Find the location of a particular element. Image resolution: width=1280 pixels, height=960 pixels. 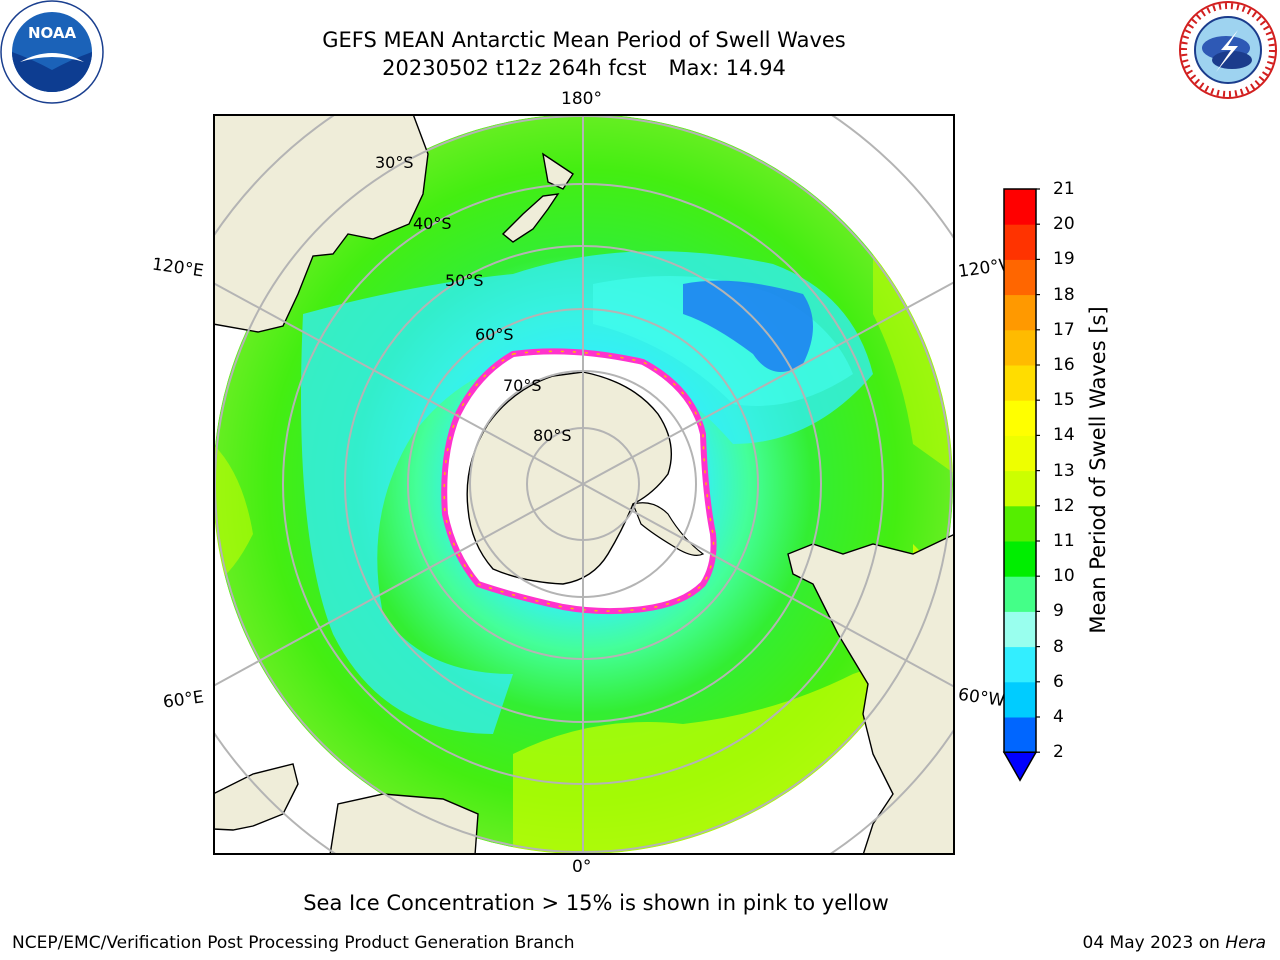

colorbar-tick-label: 20 is located at coordinates (1064, 224).